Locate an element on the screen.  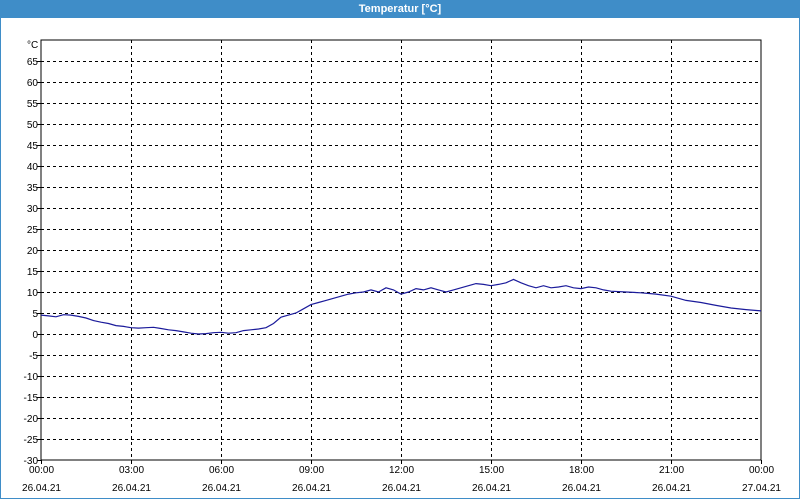
y-tick-label: 5 is located at coordinates (35, 314).